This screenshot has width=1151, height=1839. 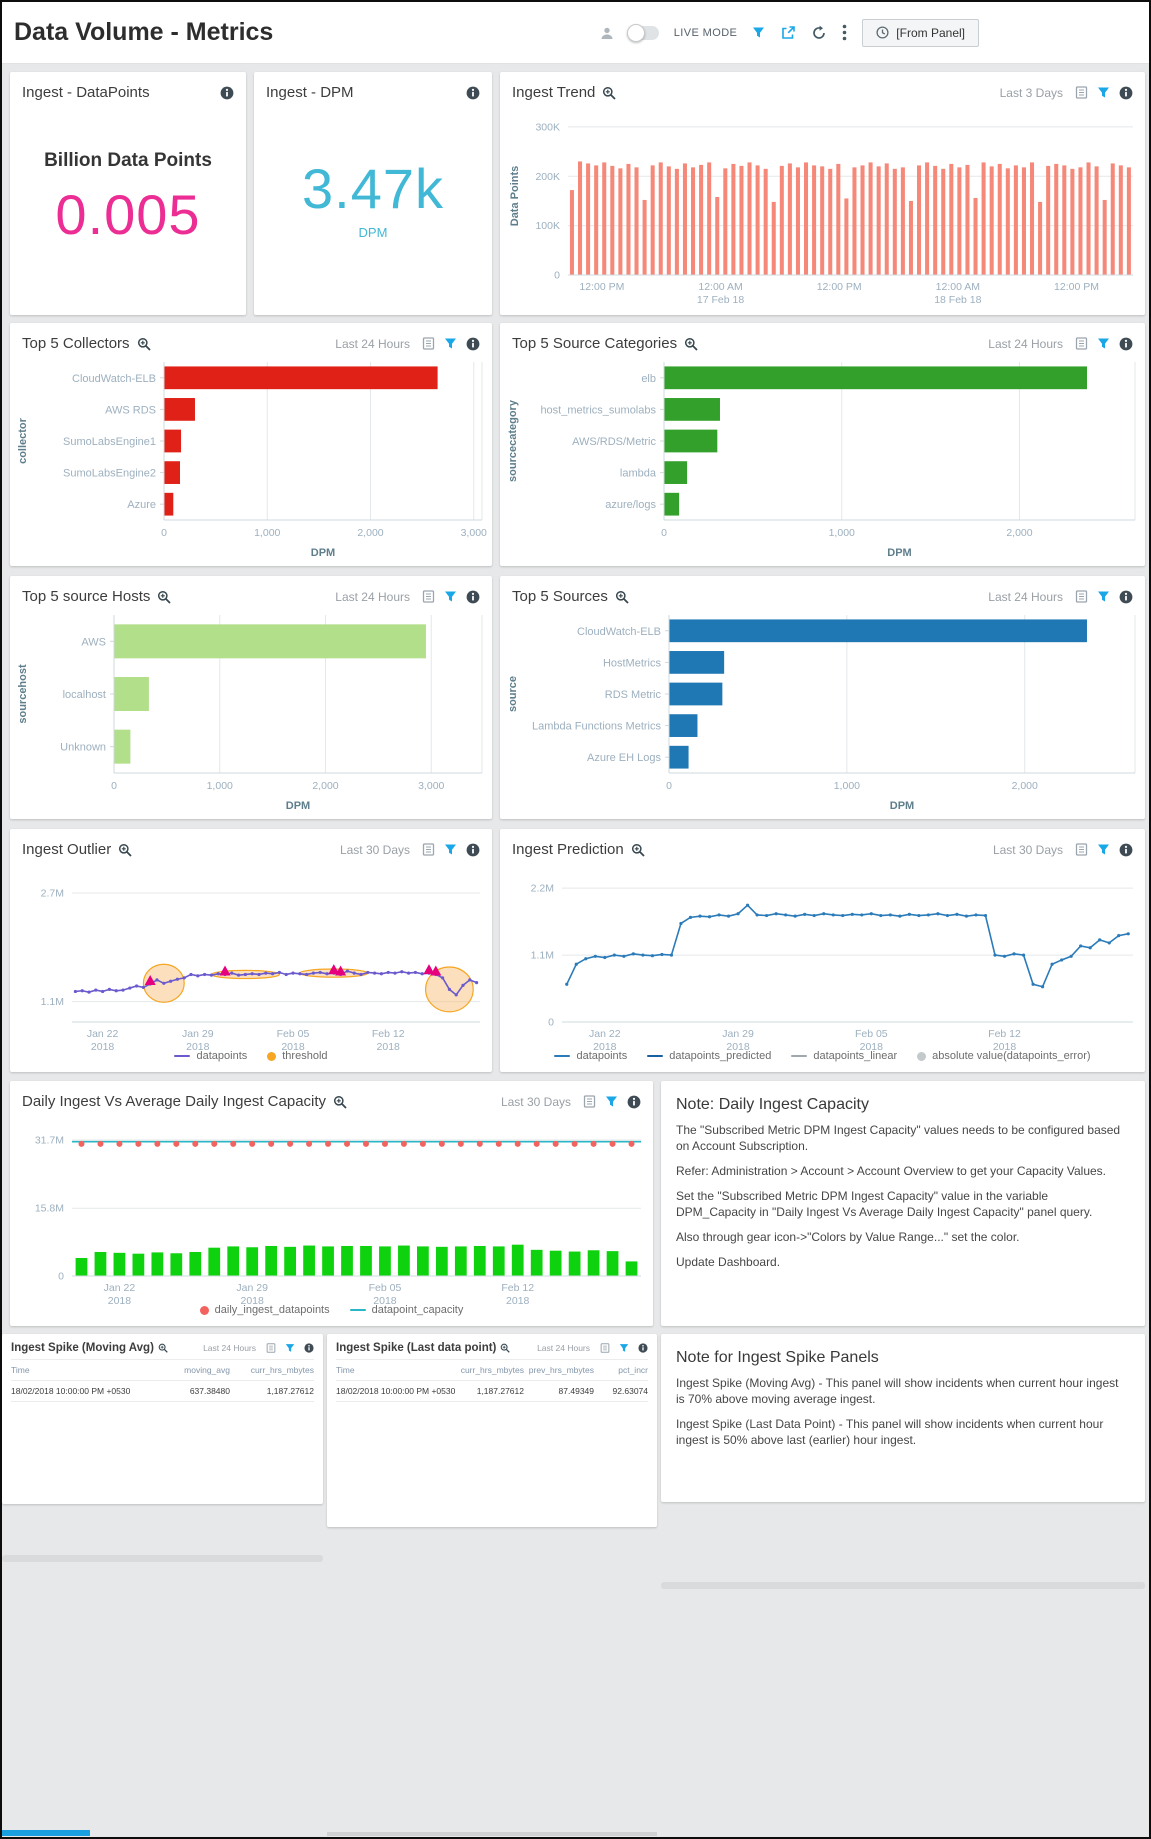 What do you see at coordinates (920, 32) in the screenshot?
I see `time-range-selector: [From Panel]` at bounding box center [920, 32].